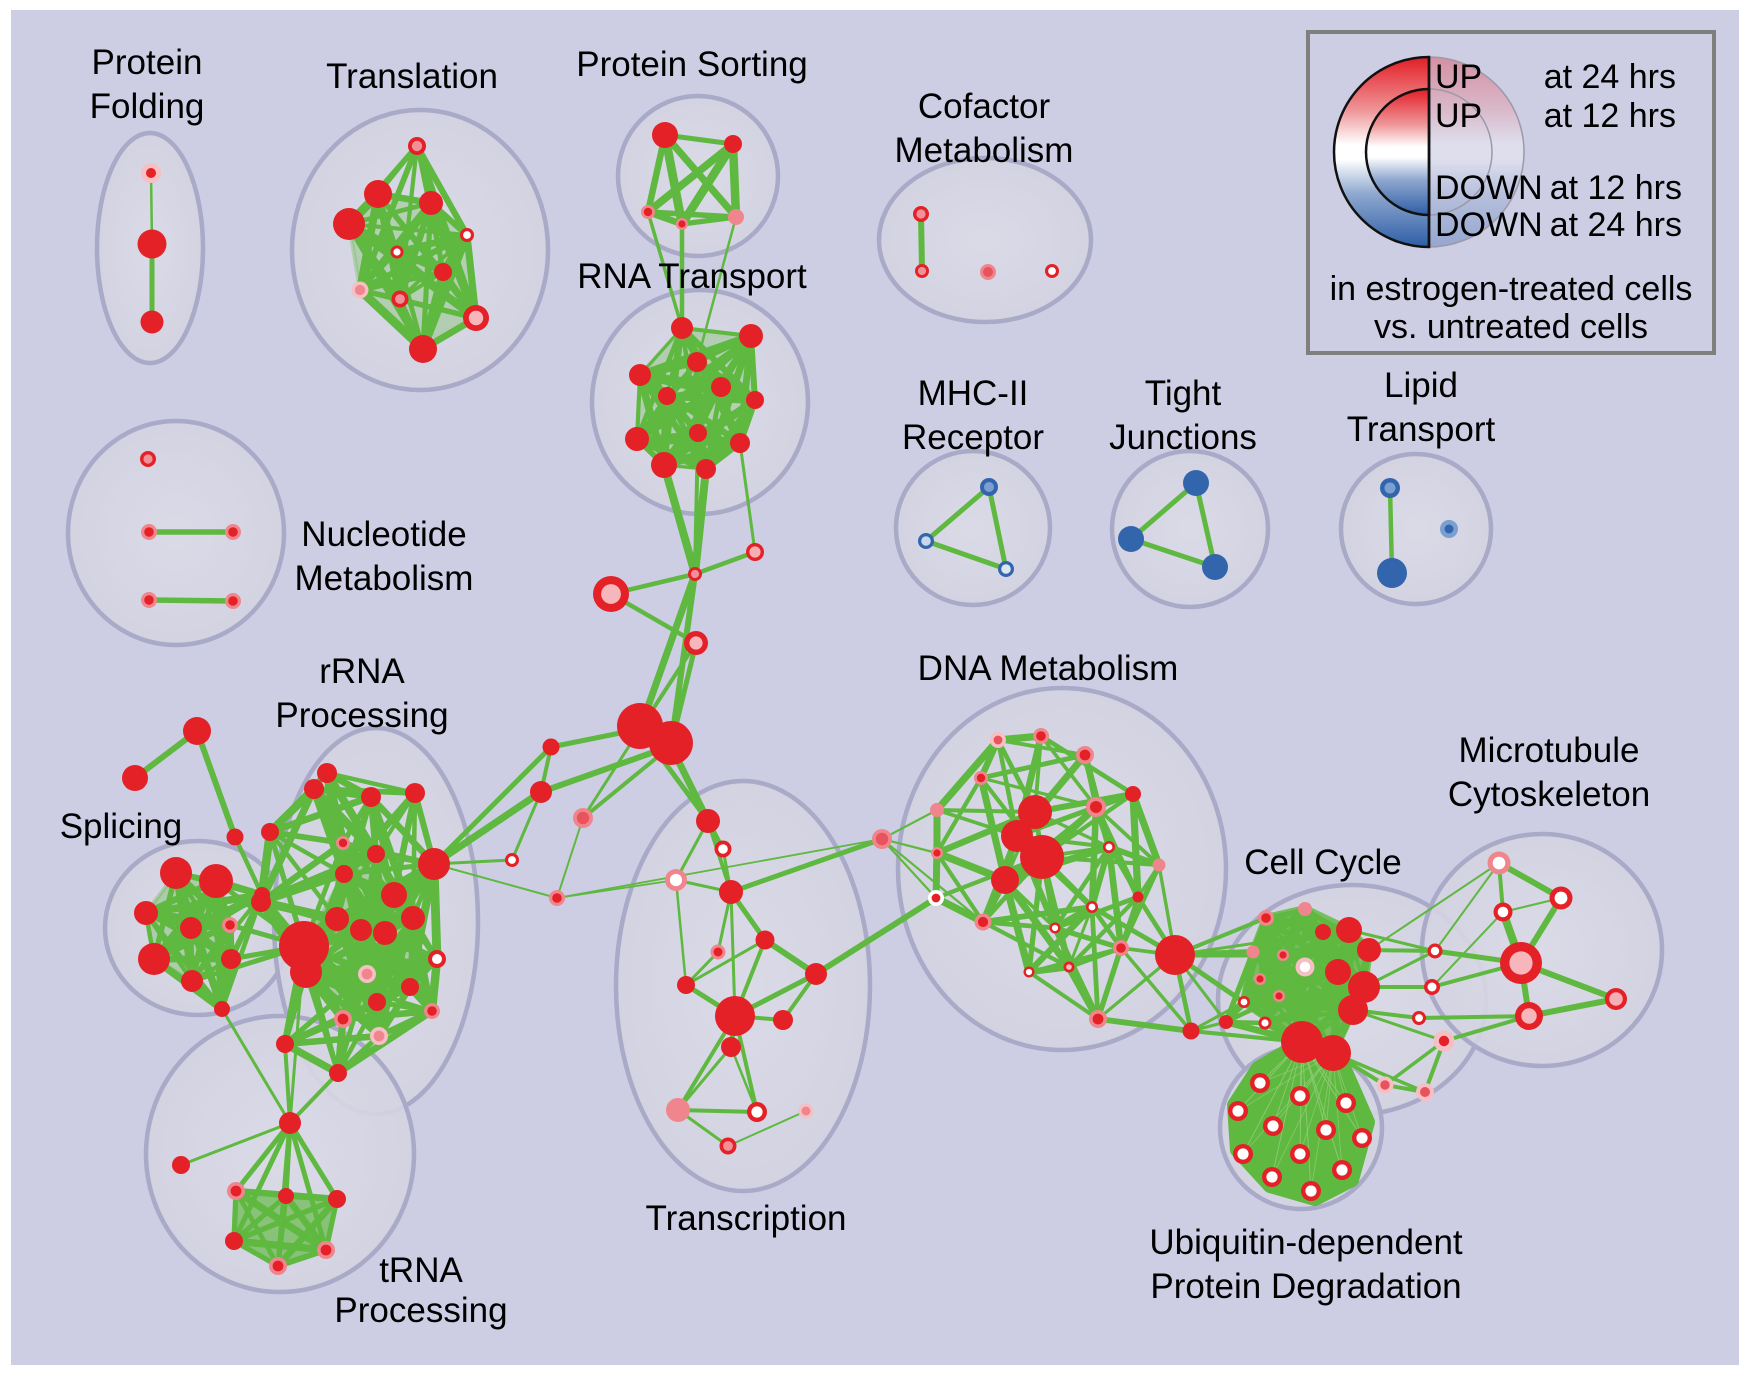 The image size is (1750, 1381). What do you see at coordinates (412, 76) in the screenshot?
I see `svg-text: Translation` at bounding box center [412, 76].